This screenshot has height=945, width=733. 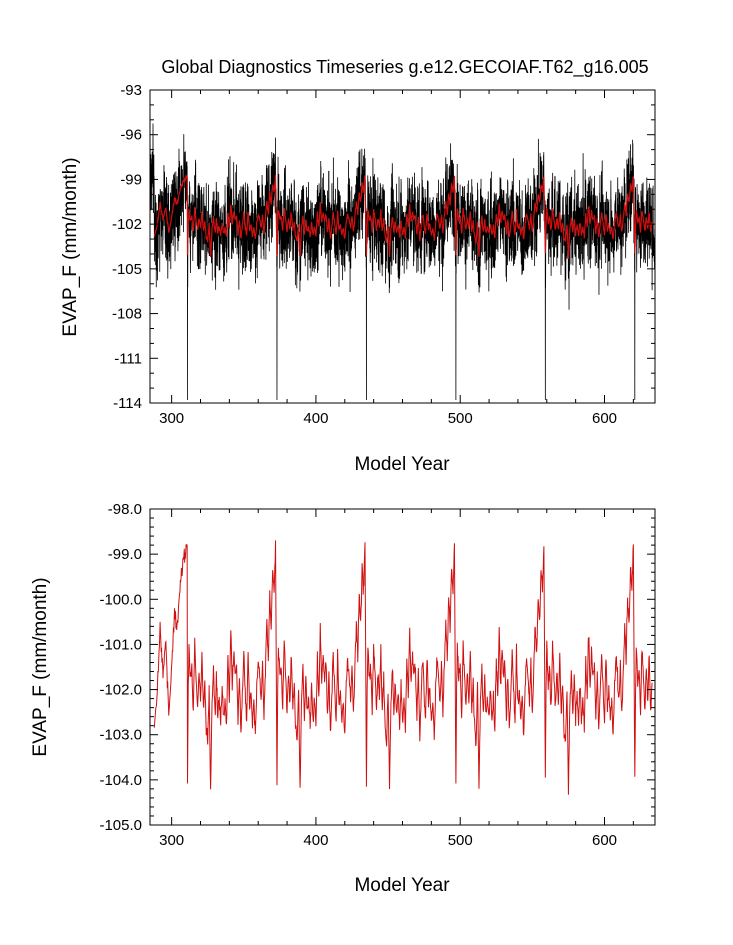 What do you see at coordinates (120, 690) in the screenshot?
I see `bottom-y-tick-label: -102.0` at bounding box center [120, 690].